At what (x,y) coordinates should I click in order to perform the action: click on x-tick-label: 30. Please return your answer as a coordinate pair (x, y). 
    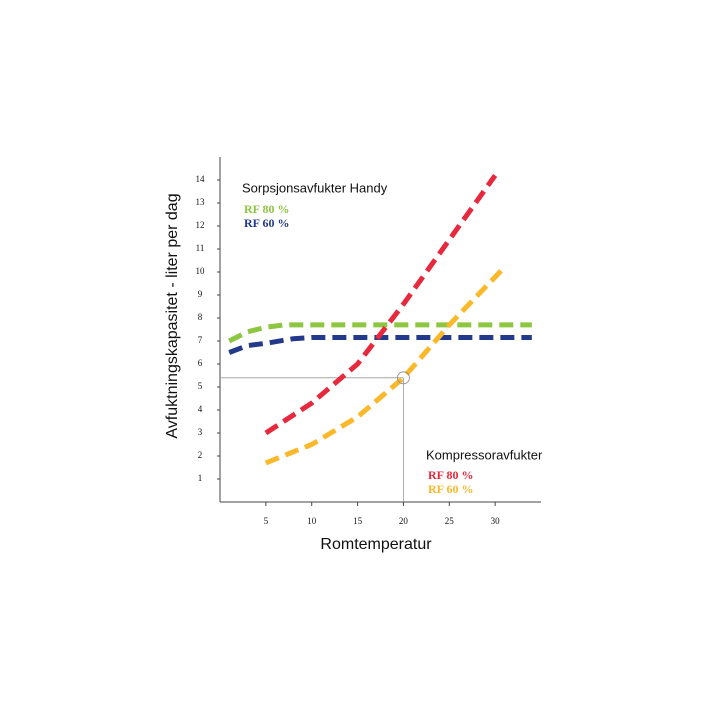
    Looking at the image, I should click on (496, 521).